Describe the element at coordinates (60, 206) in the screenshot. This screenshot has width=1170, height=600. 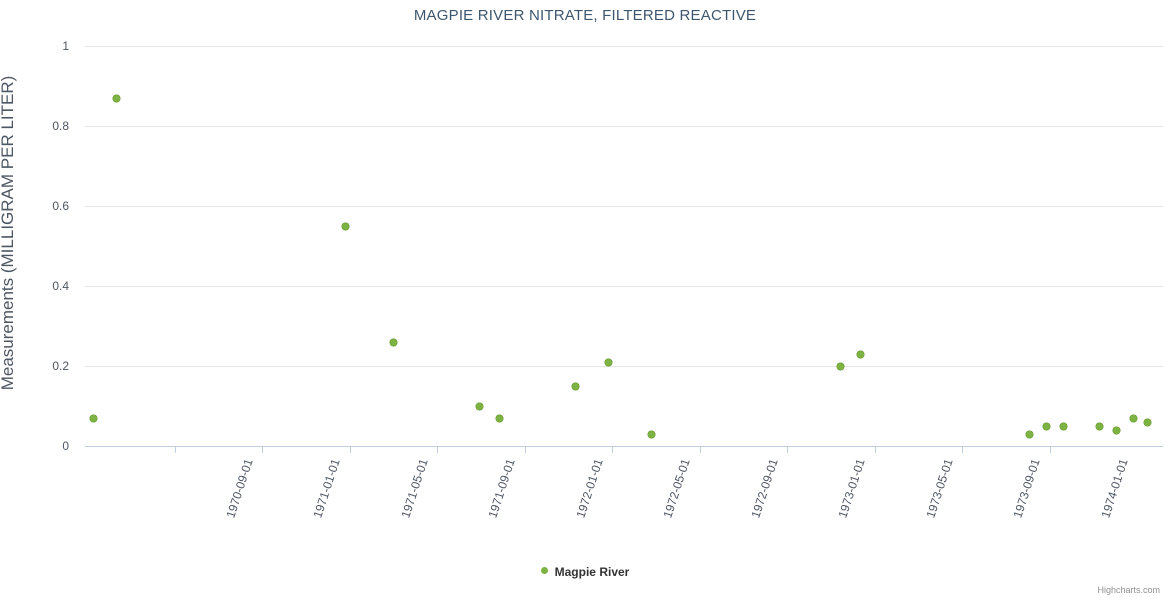
I see `y-axis-tick-label: 0.6` at that location.